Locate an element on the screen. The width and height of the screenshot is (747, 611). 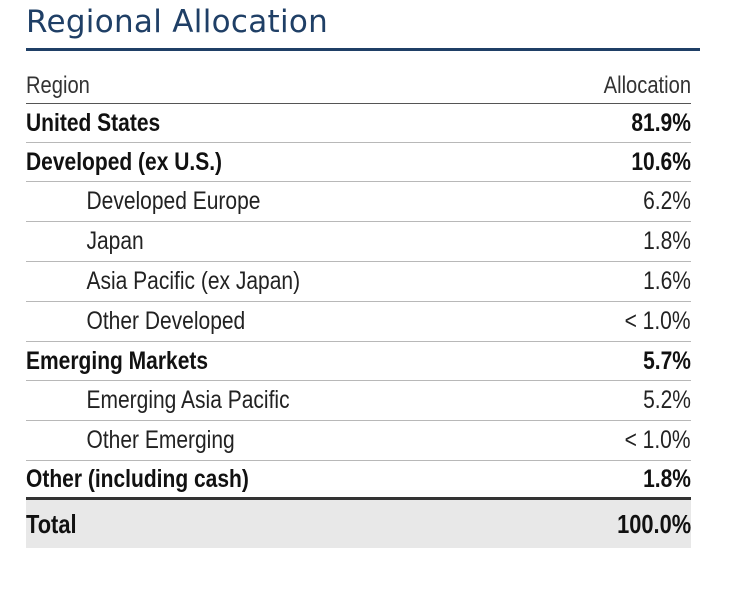
table-row-asia-pacific-ex-japan: Asia Pacific (ex Japan) 1.6% is located at coordinates (358, 282).